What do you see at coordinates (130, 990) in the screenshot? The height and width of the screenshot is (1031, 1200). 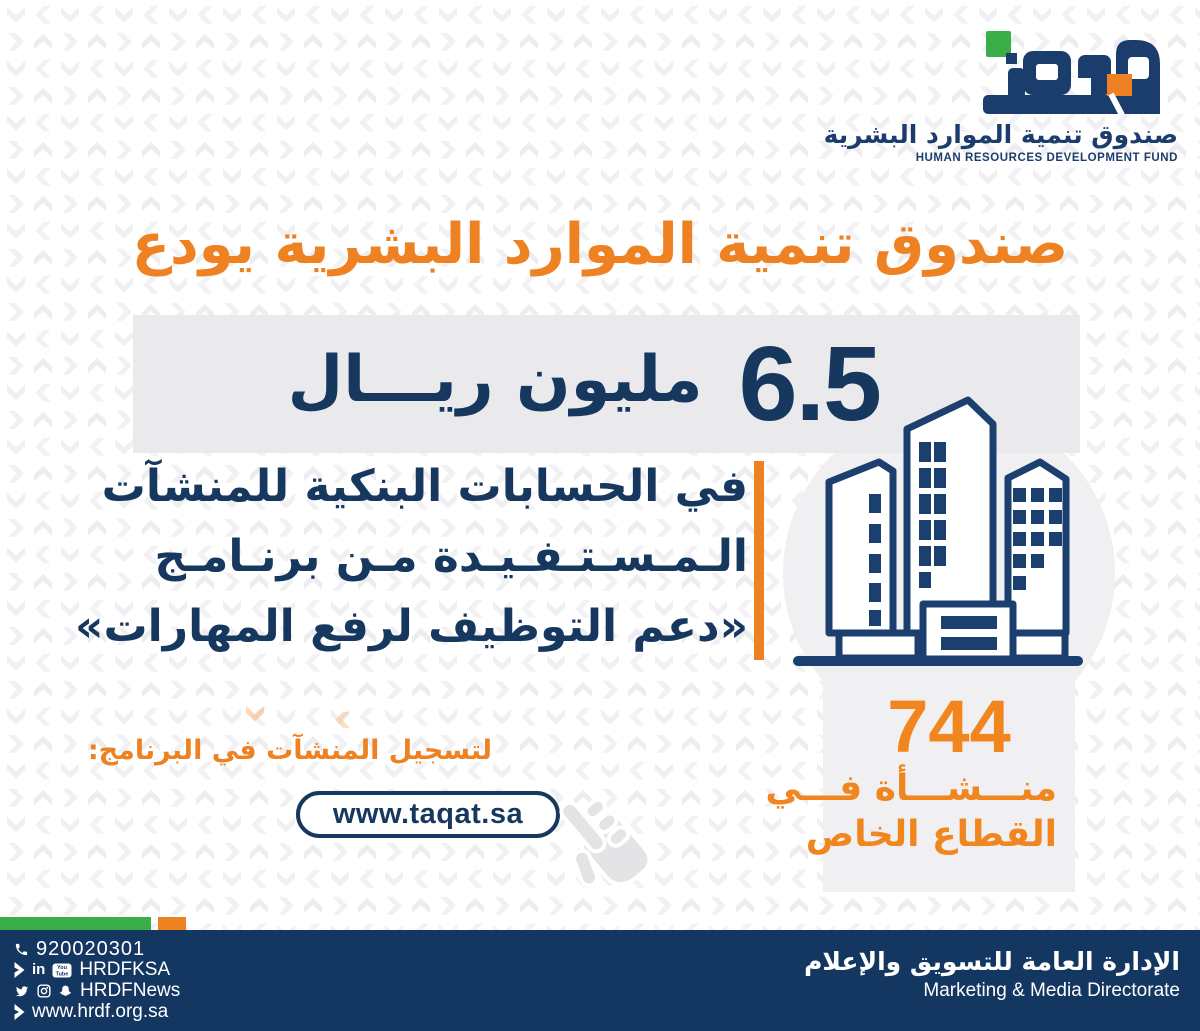 I see `footer-handle-news: HRDFNews` at bounding box center [130, 990].